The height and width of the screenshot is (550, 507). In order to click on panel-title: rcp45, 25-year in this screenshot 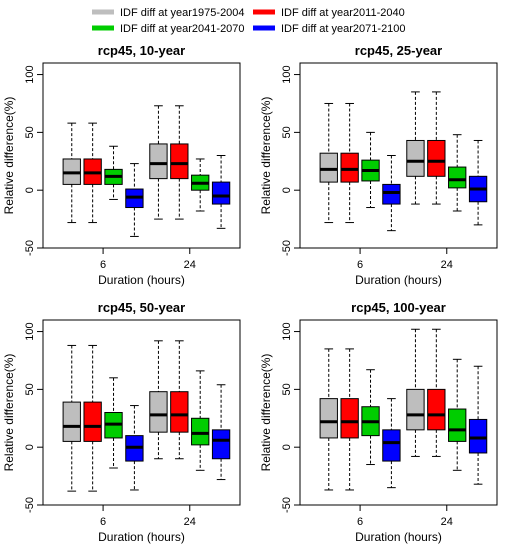, I will do `click(398, 50)`.